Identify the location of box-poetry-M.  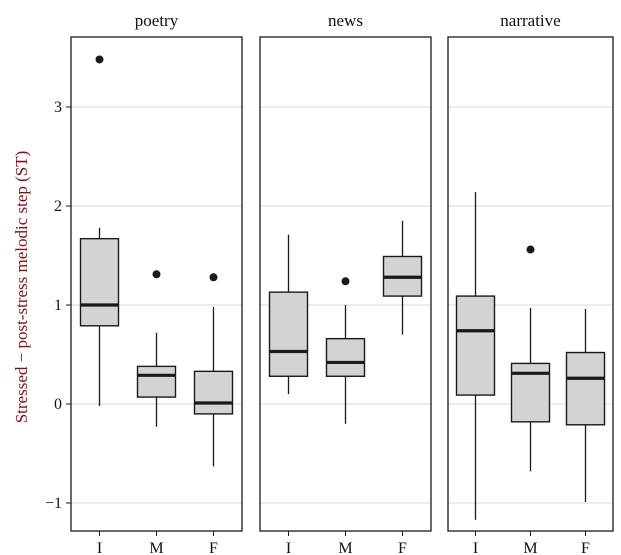
(156, 348).